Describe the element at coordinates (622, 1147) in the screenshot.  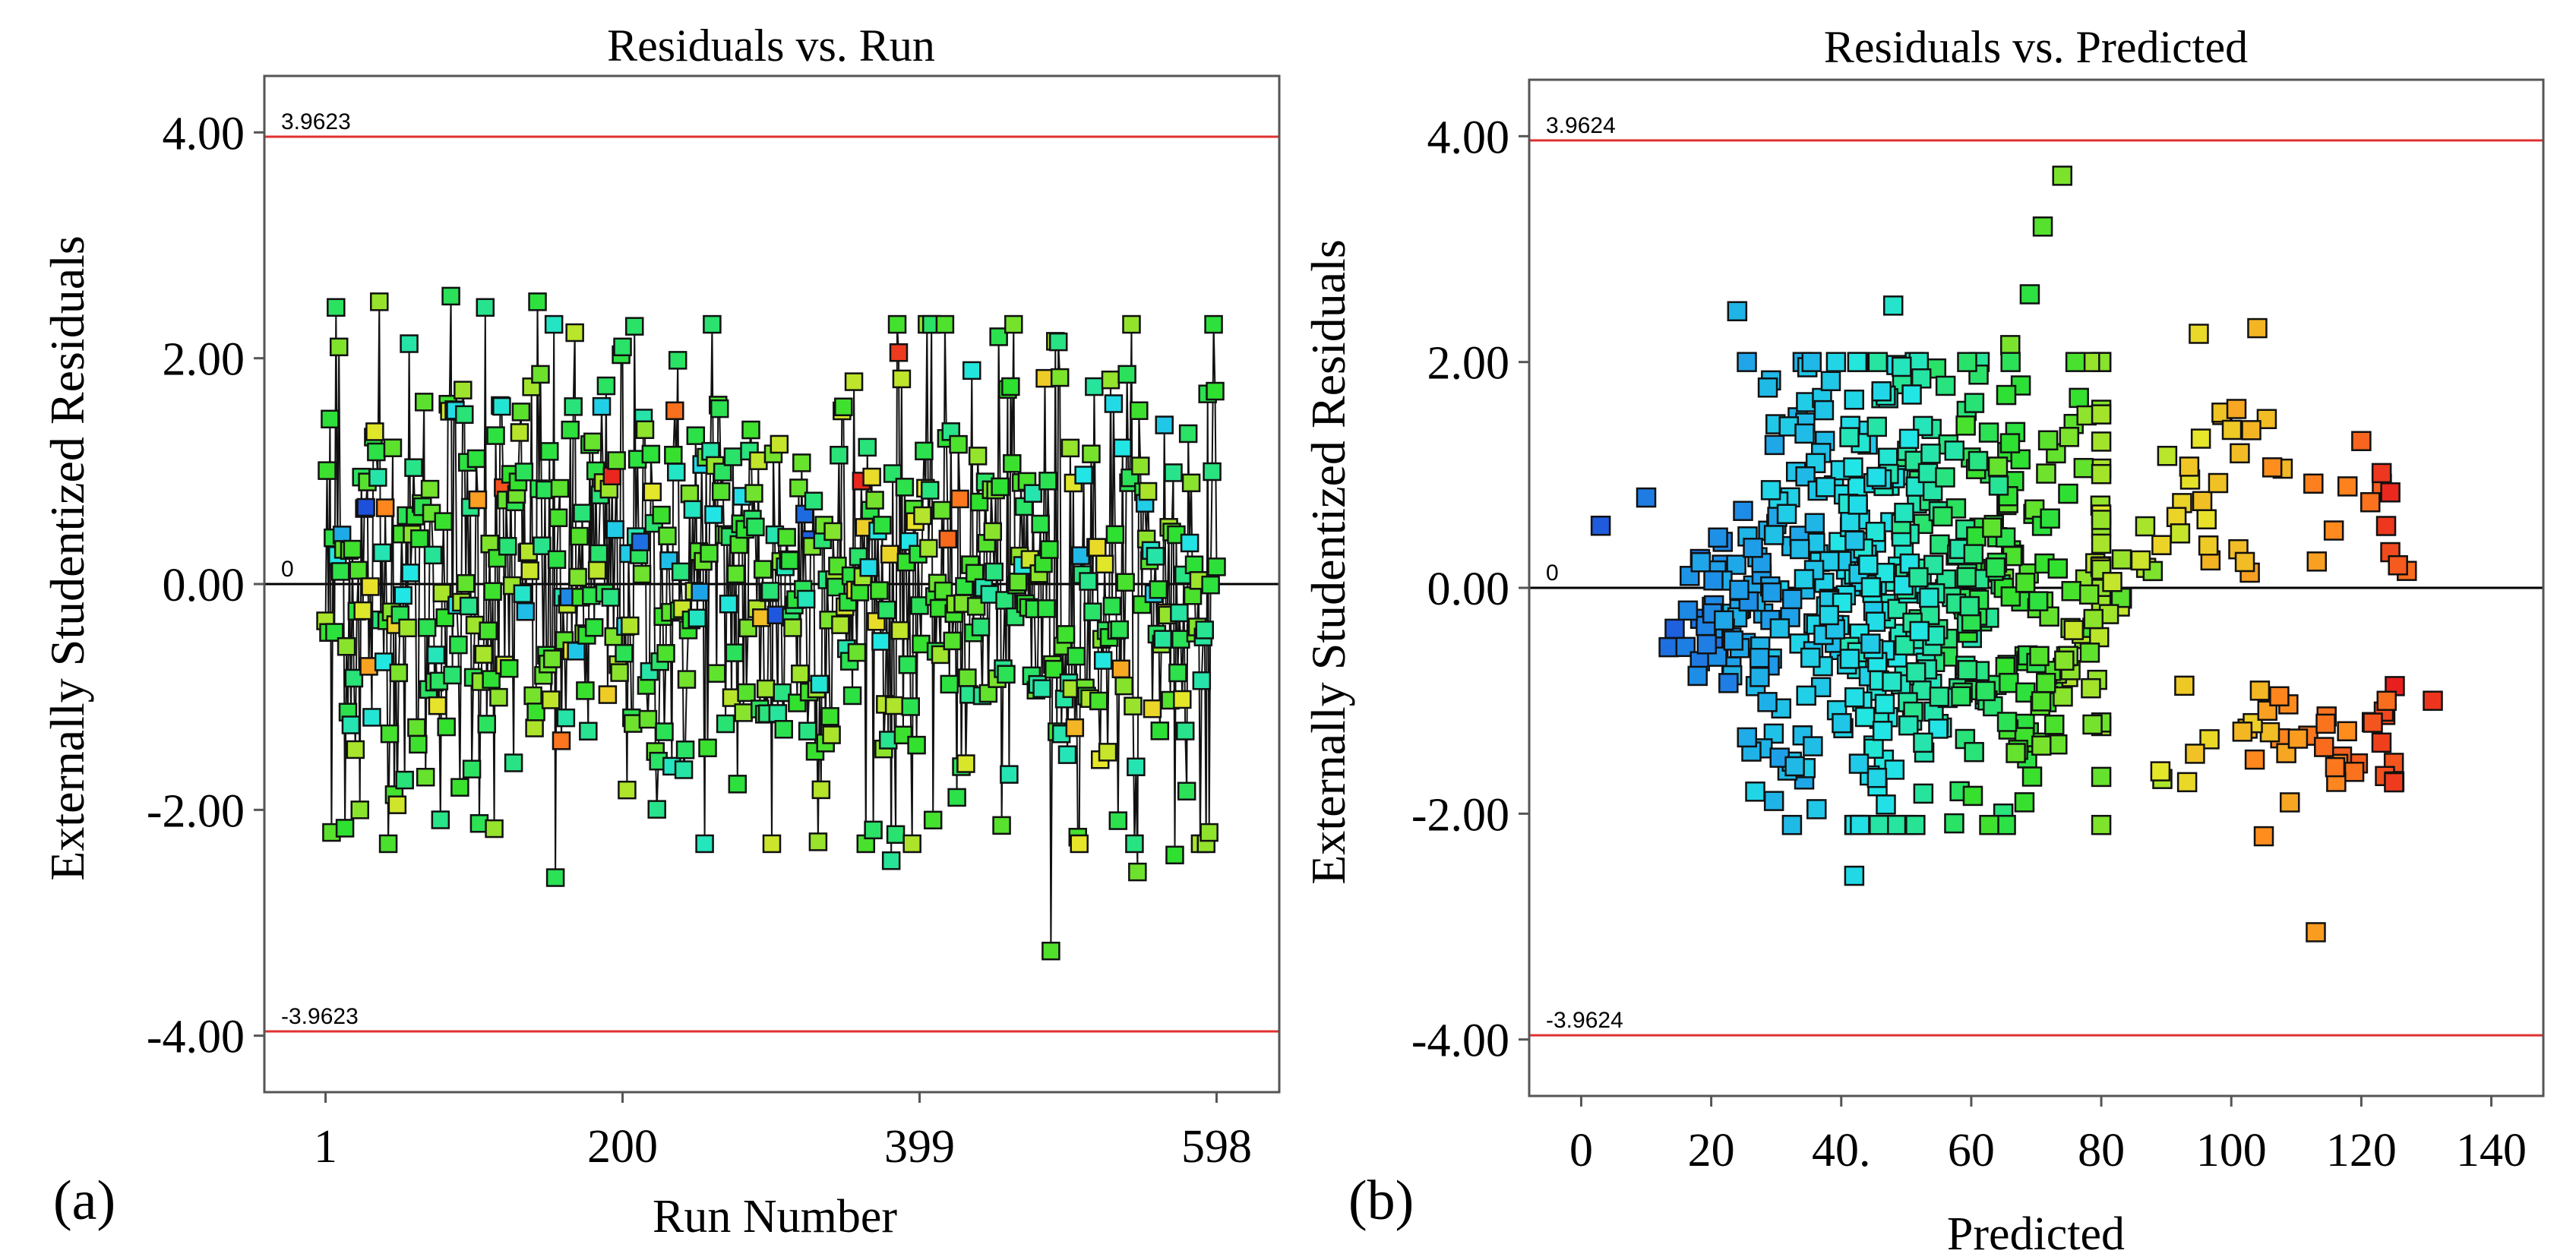
I see `x-tick-label: 200` at that location.